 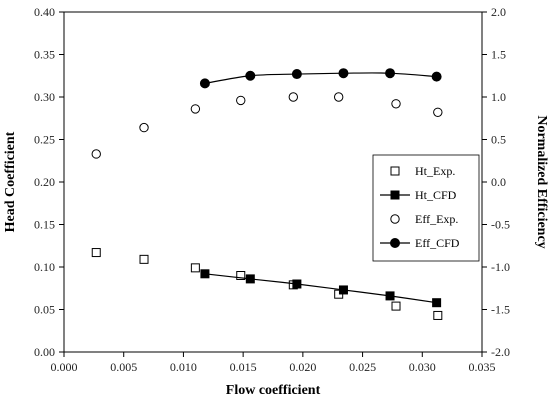 I want to click on y2-axis-title: Normalized Efficiency, so click(x=541, y=181).